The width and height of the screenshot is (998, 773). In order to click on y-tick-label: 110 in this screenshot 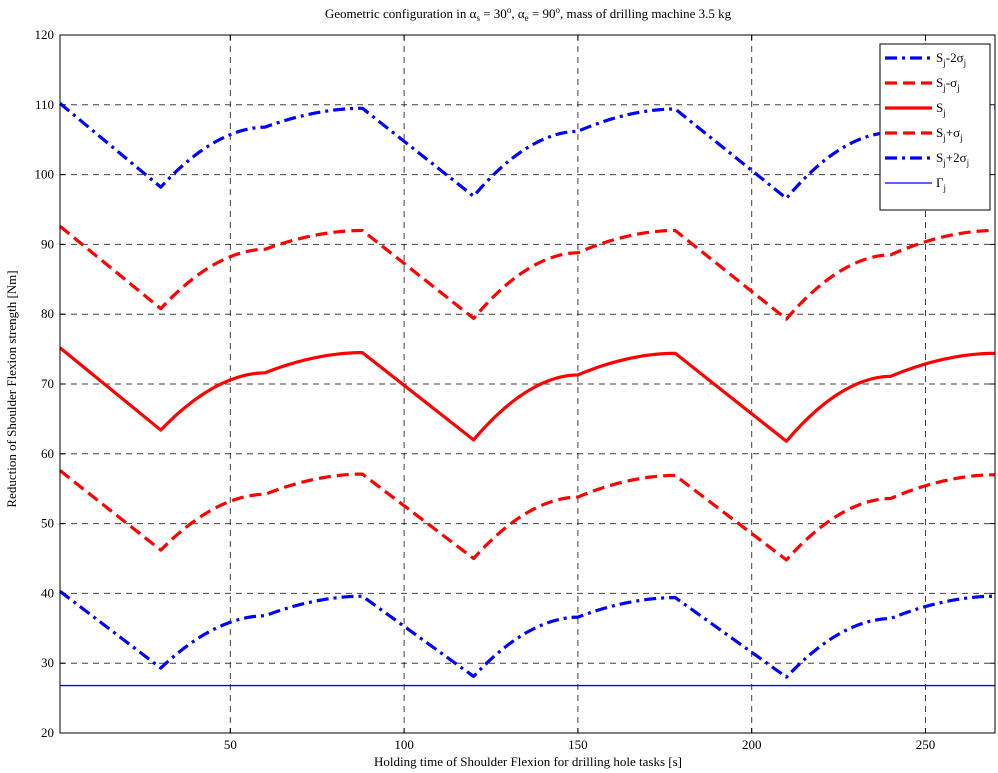, I will do `click(44, 104)`.